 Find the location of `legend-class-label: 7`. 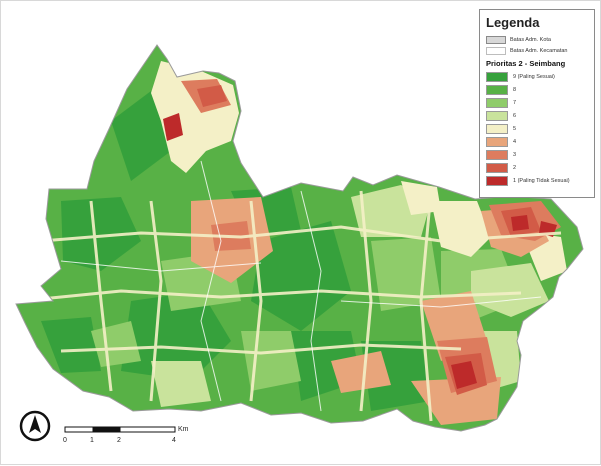

legend-class-label: 7 is located at coordinates (515, 102).